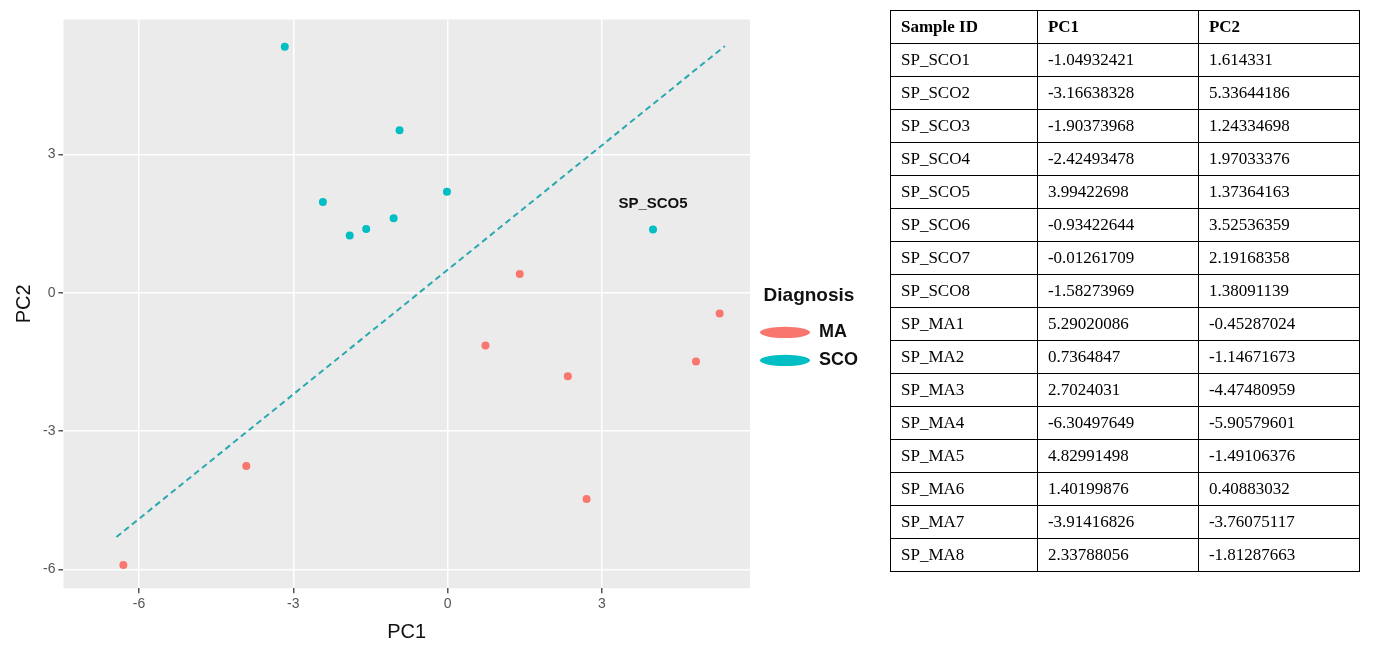  Describe the element at coordinates (1118, 456) in the screenshot. I see `data-label: 4.82991498` at that location.